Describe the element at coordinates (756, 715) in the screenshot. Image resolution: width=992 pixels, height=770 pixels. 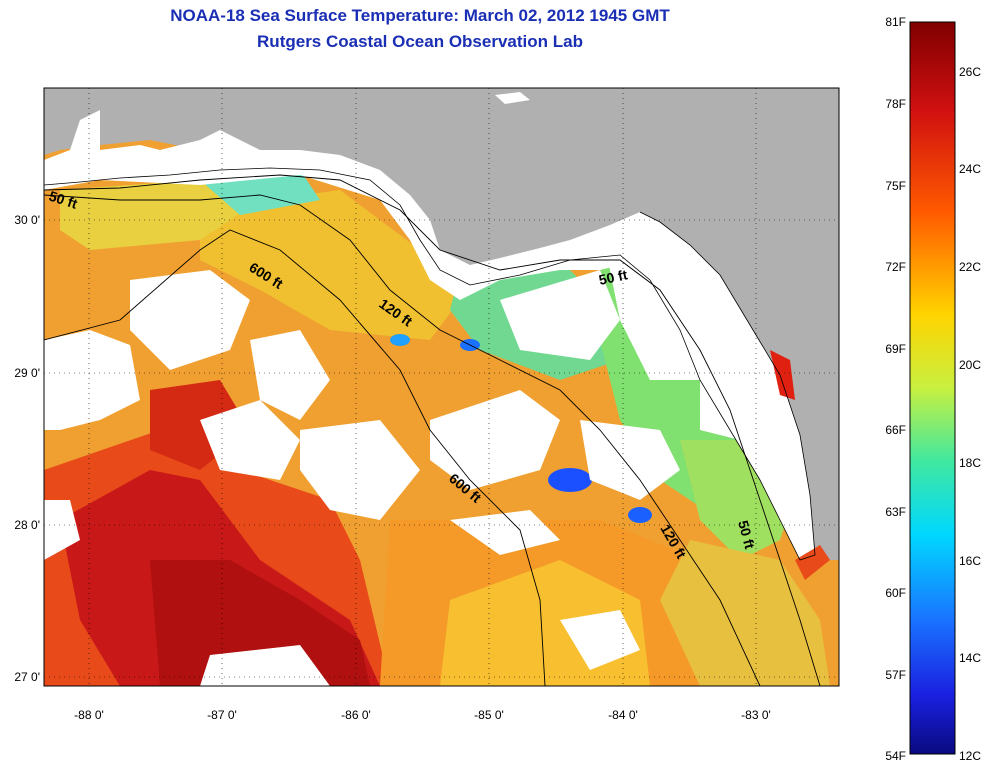
I see `lon-tick-83: -83 0'` at that location.